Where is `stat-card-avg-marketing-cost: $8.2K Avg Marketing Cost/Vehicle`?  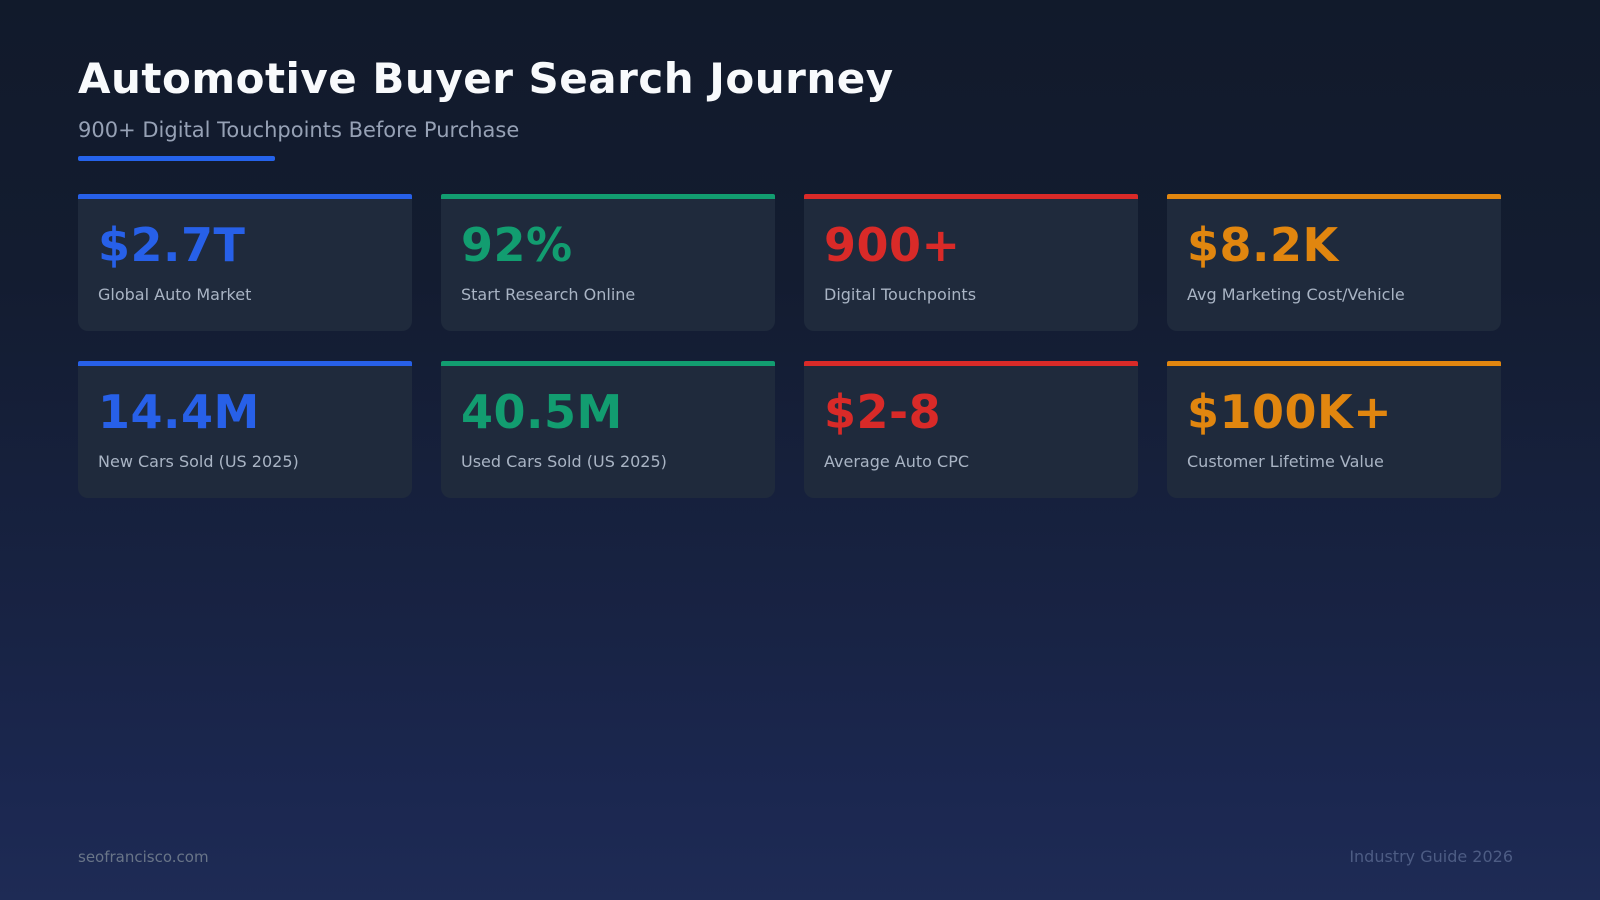 stat-card-avg-marketing-cost: $8.2K Avg Marketing Cost/Vehicle is located at coordinates (1334, 263).